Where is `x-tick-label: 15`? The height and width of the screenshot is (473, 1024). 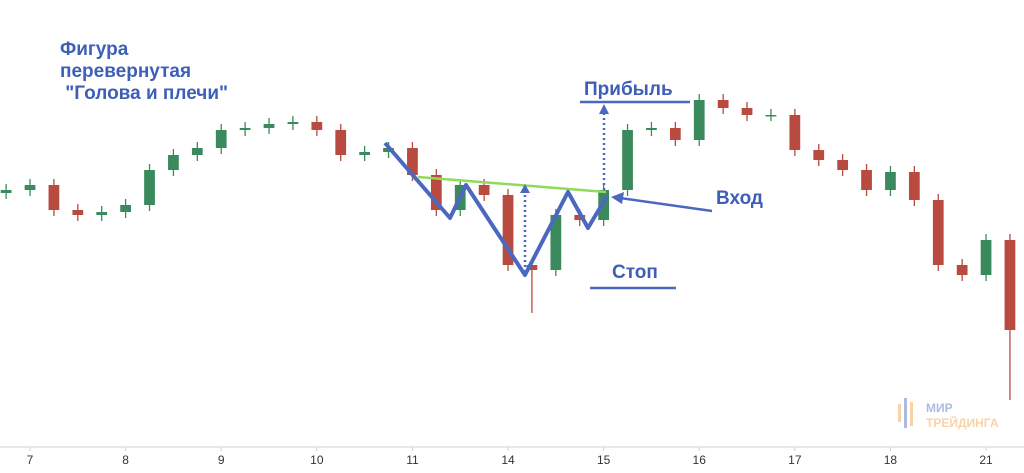 x-tick-label: 15 is located at coordinates (604, 460).